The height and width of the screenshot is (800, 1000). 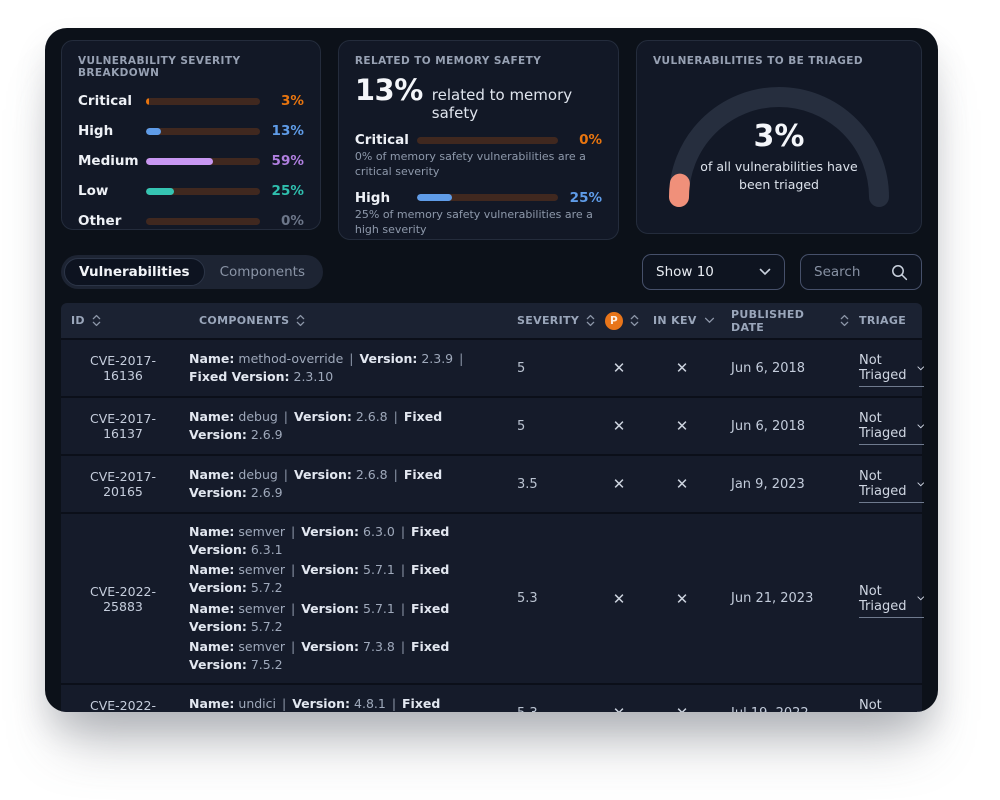 I want to click on published-date: Jun 21, 2023, so click(x=772, y=598).